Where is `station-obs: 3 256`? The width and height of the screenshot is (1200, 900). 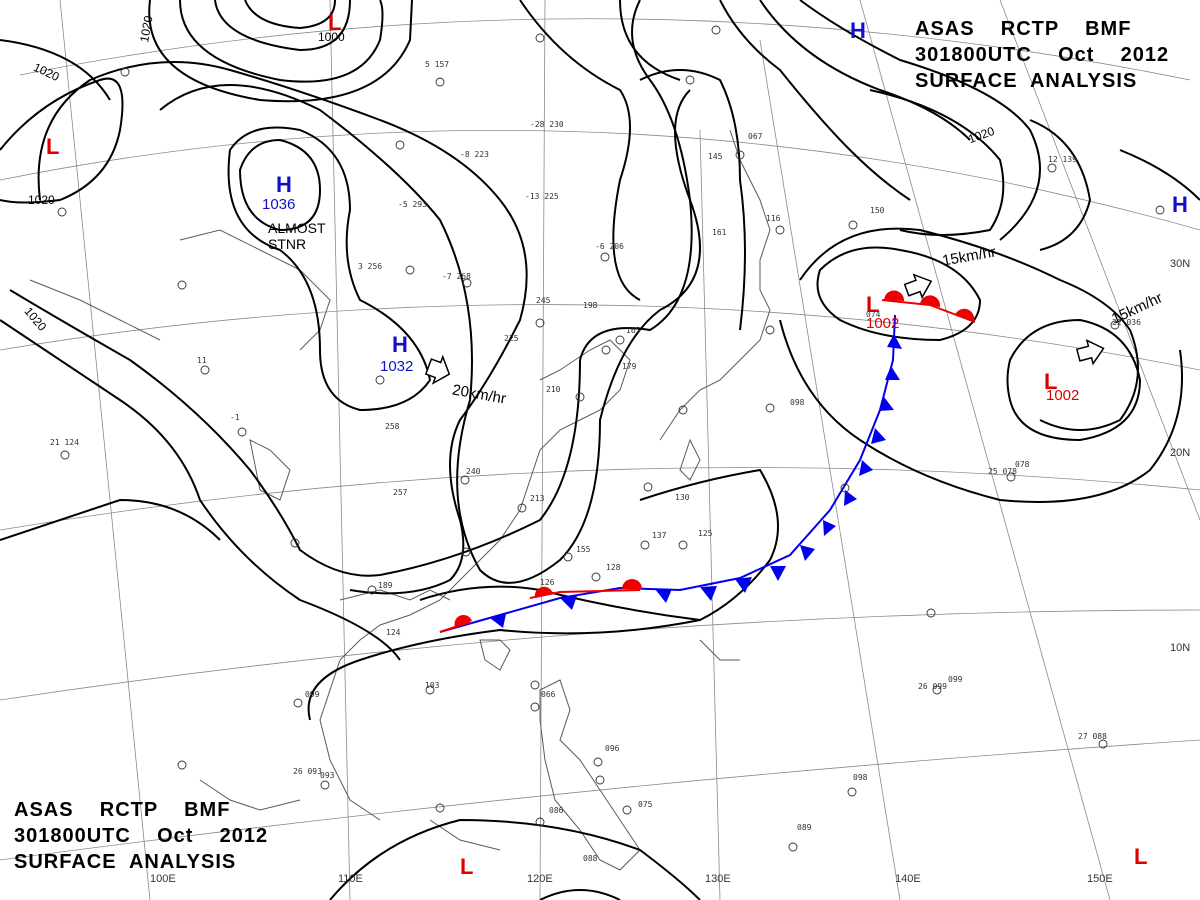 station-obs: 3 256 is located at coordinates (370, 266).